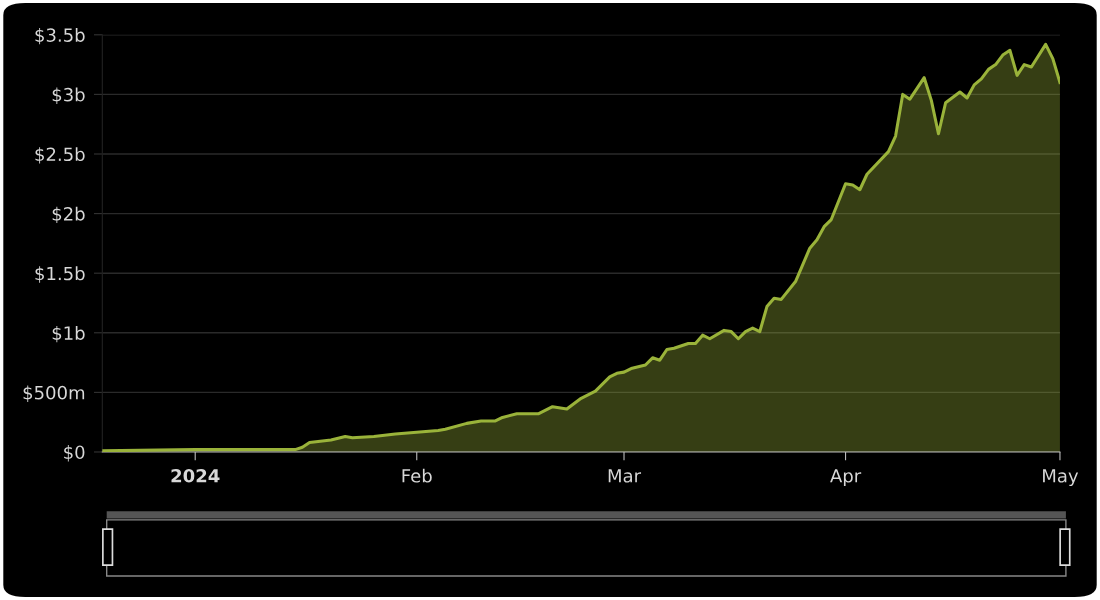 This screenshot has width=1100, height=600. I want to click on y-tick-label: $1b, so click(68, 334).